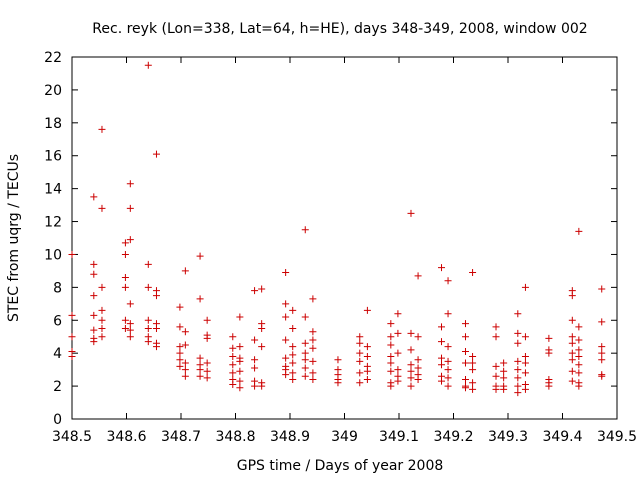  Describe the element at coordinates (57, 321) in the screenshot. I see `y-tick-label: 6` at that location.